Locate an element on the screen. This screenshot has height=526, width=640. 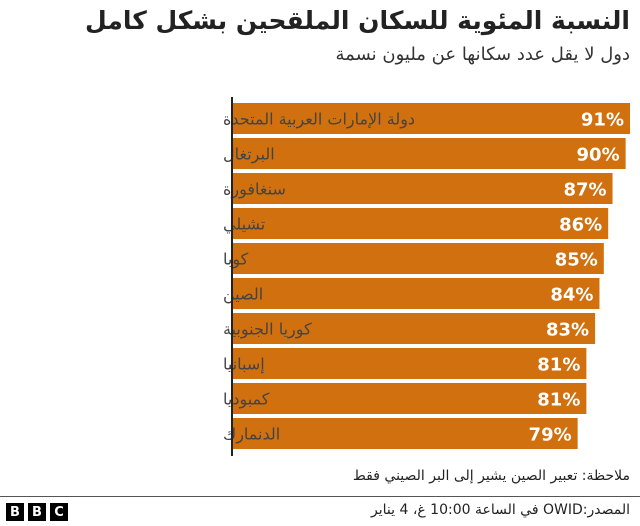
category-label: تشيلي is located at coordinates (244, 225).